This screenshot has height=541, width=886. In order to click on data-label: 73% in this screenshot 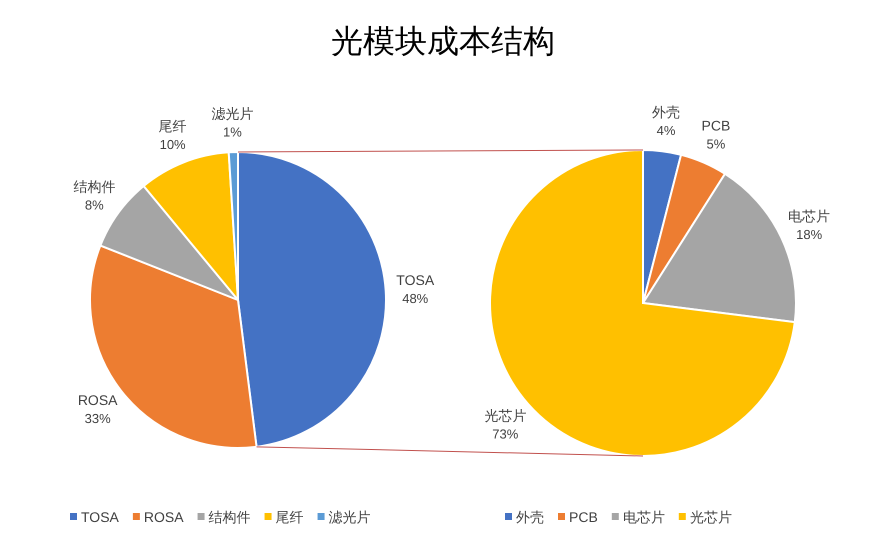, I will do `click(505, 434)`.